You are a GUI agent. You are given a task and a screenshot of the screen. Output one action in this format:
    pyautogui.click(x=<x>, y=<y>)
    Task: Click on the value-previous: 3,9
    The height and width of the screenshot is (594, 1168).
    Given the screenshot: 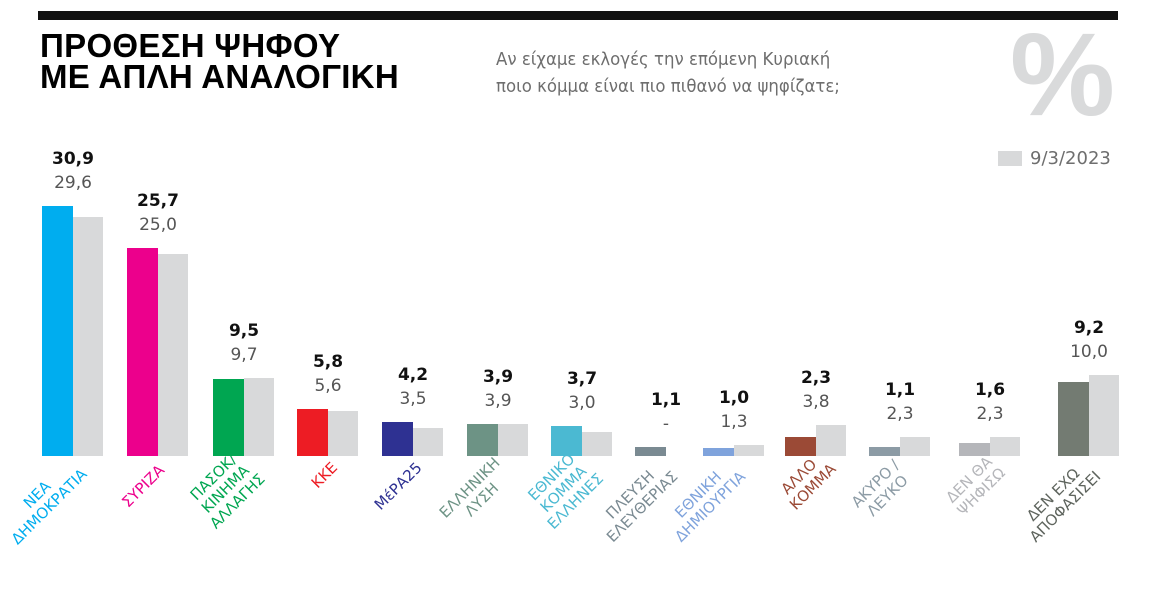 What is the action you would take?
    pyautogui.click(x=498, y=401)
    